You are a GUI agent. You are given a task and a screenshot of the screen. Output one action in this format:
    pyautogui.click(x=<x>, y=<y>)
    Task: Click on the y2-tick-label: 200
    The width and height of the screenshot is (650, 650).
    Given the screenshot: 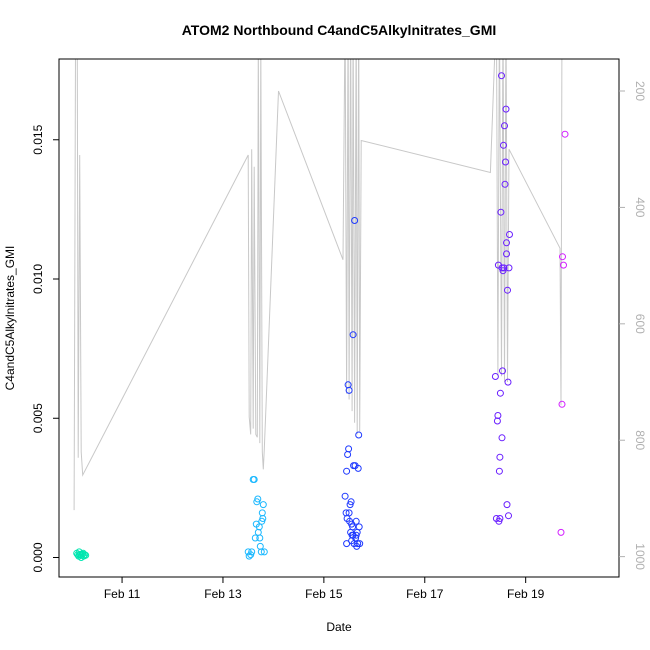 What is the action you would take?
    pyautogui.click(x=640, y=91)
    